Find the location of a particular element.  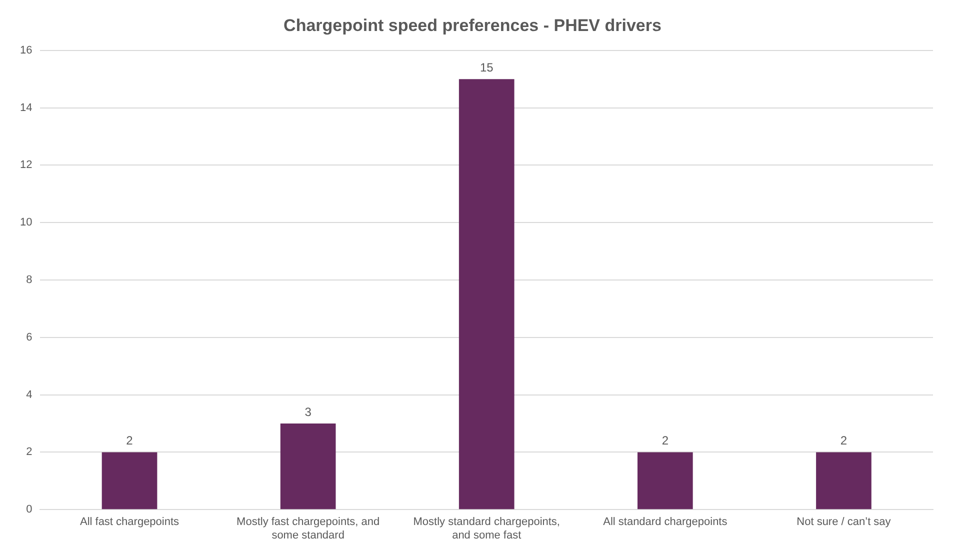

y-tick-label: 6 is located at coordinates (29, 337).